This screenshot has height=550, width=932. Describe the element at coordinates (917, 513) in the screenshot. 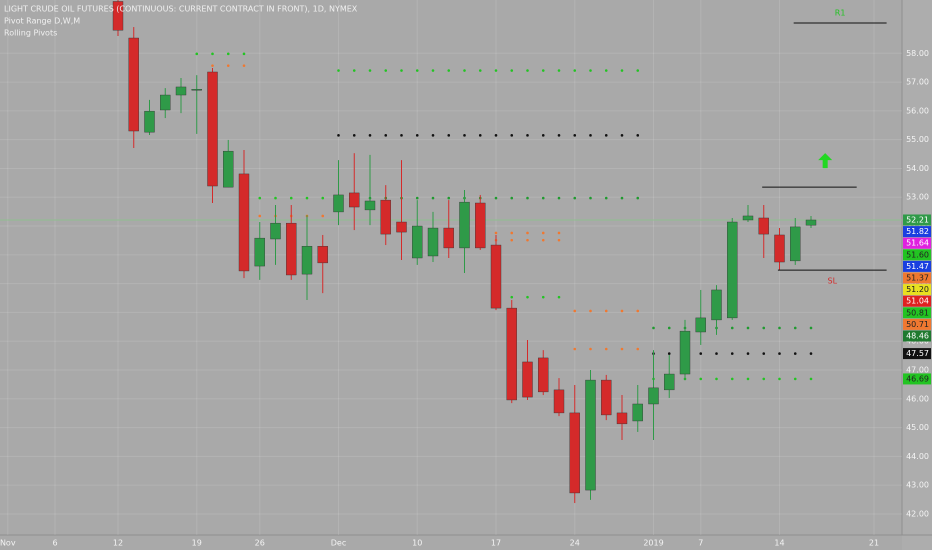

I see `y-tick-label: 42.00` at that location.